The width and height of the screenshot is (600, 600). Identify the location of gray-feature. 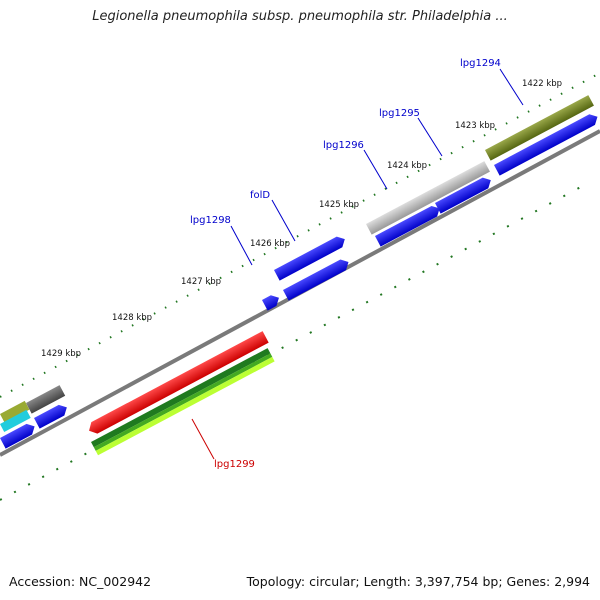
(428, 198).